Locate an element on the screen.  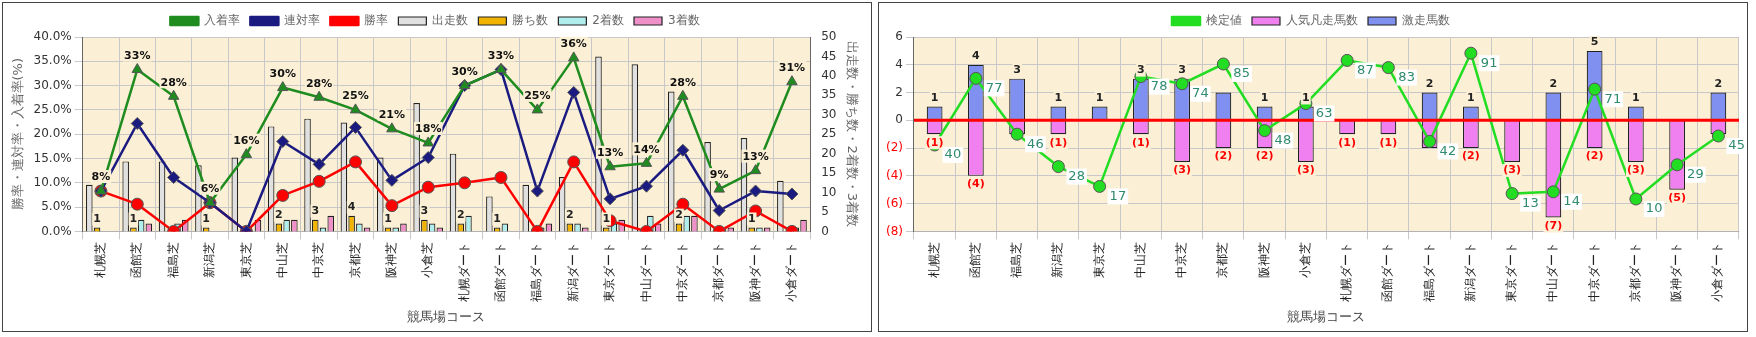
data-label: 28 is located at coordinates (1076, 175).